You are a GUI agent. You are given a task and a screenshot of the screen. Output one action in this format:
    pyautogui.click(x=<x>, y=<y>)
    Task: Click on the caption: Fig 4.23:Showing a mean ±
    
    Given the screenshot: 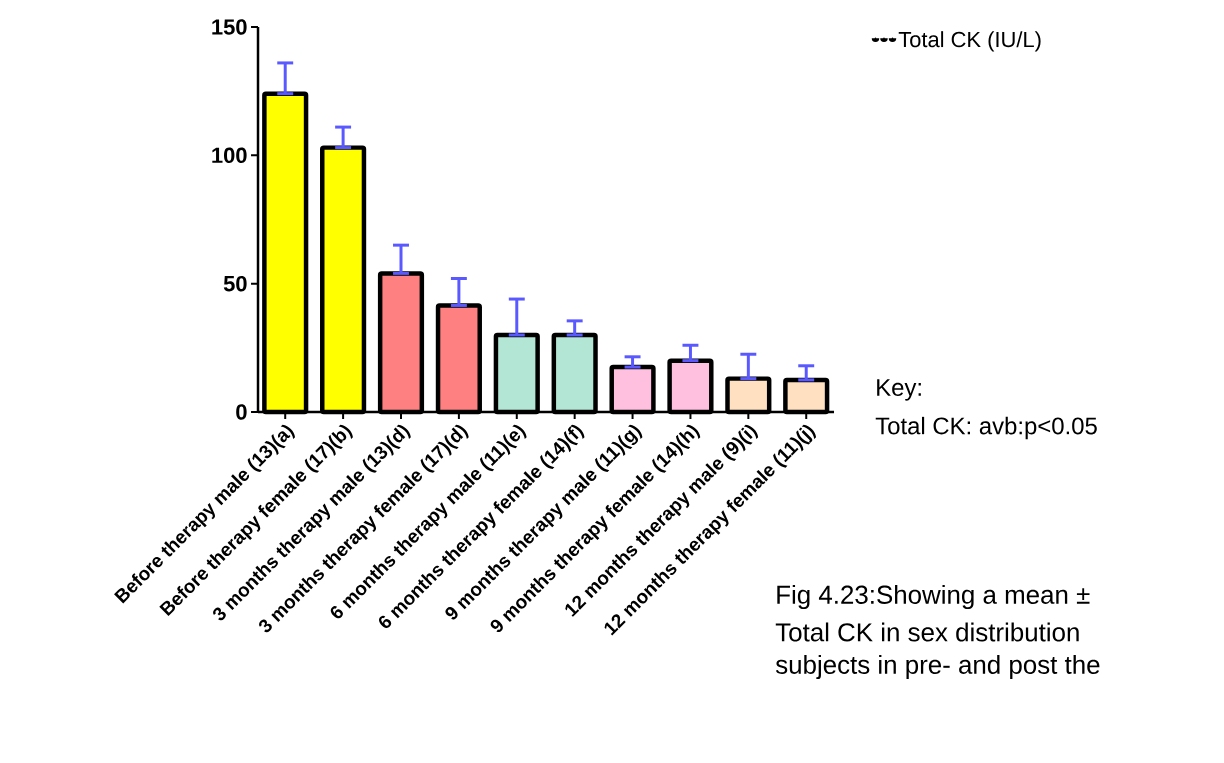 What is the action you would take?
    pyautogui.click(x=933, y=597)
    